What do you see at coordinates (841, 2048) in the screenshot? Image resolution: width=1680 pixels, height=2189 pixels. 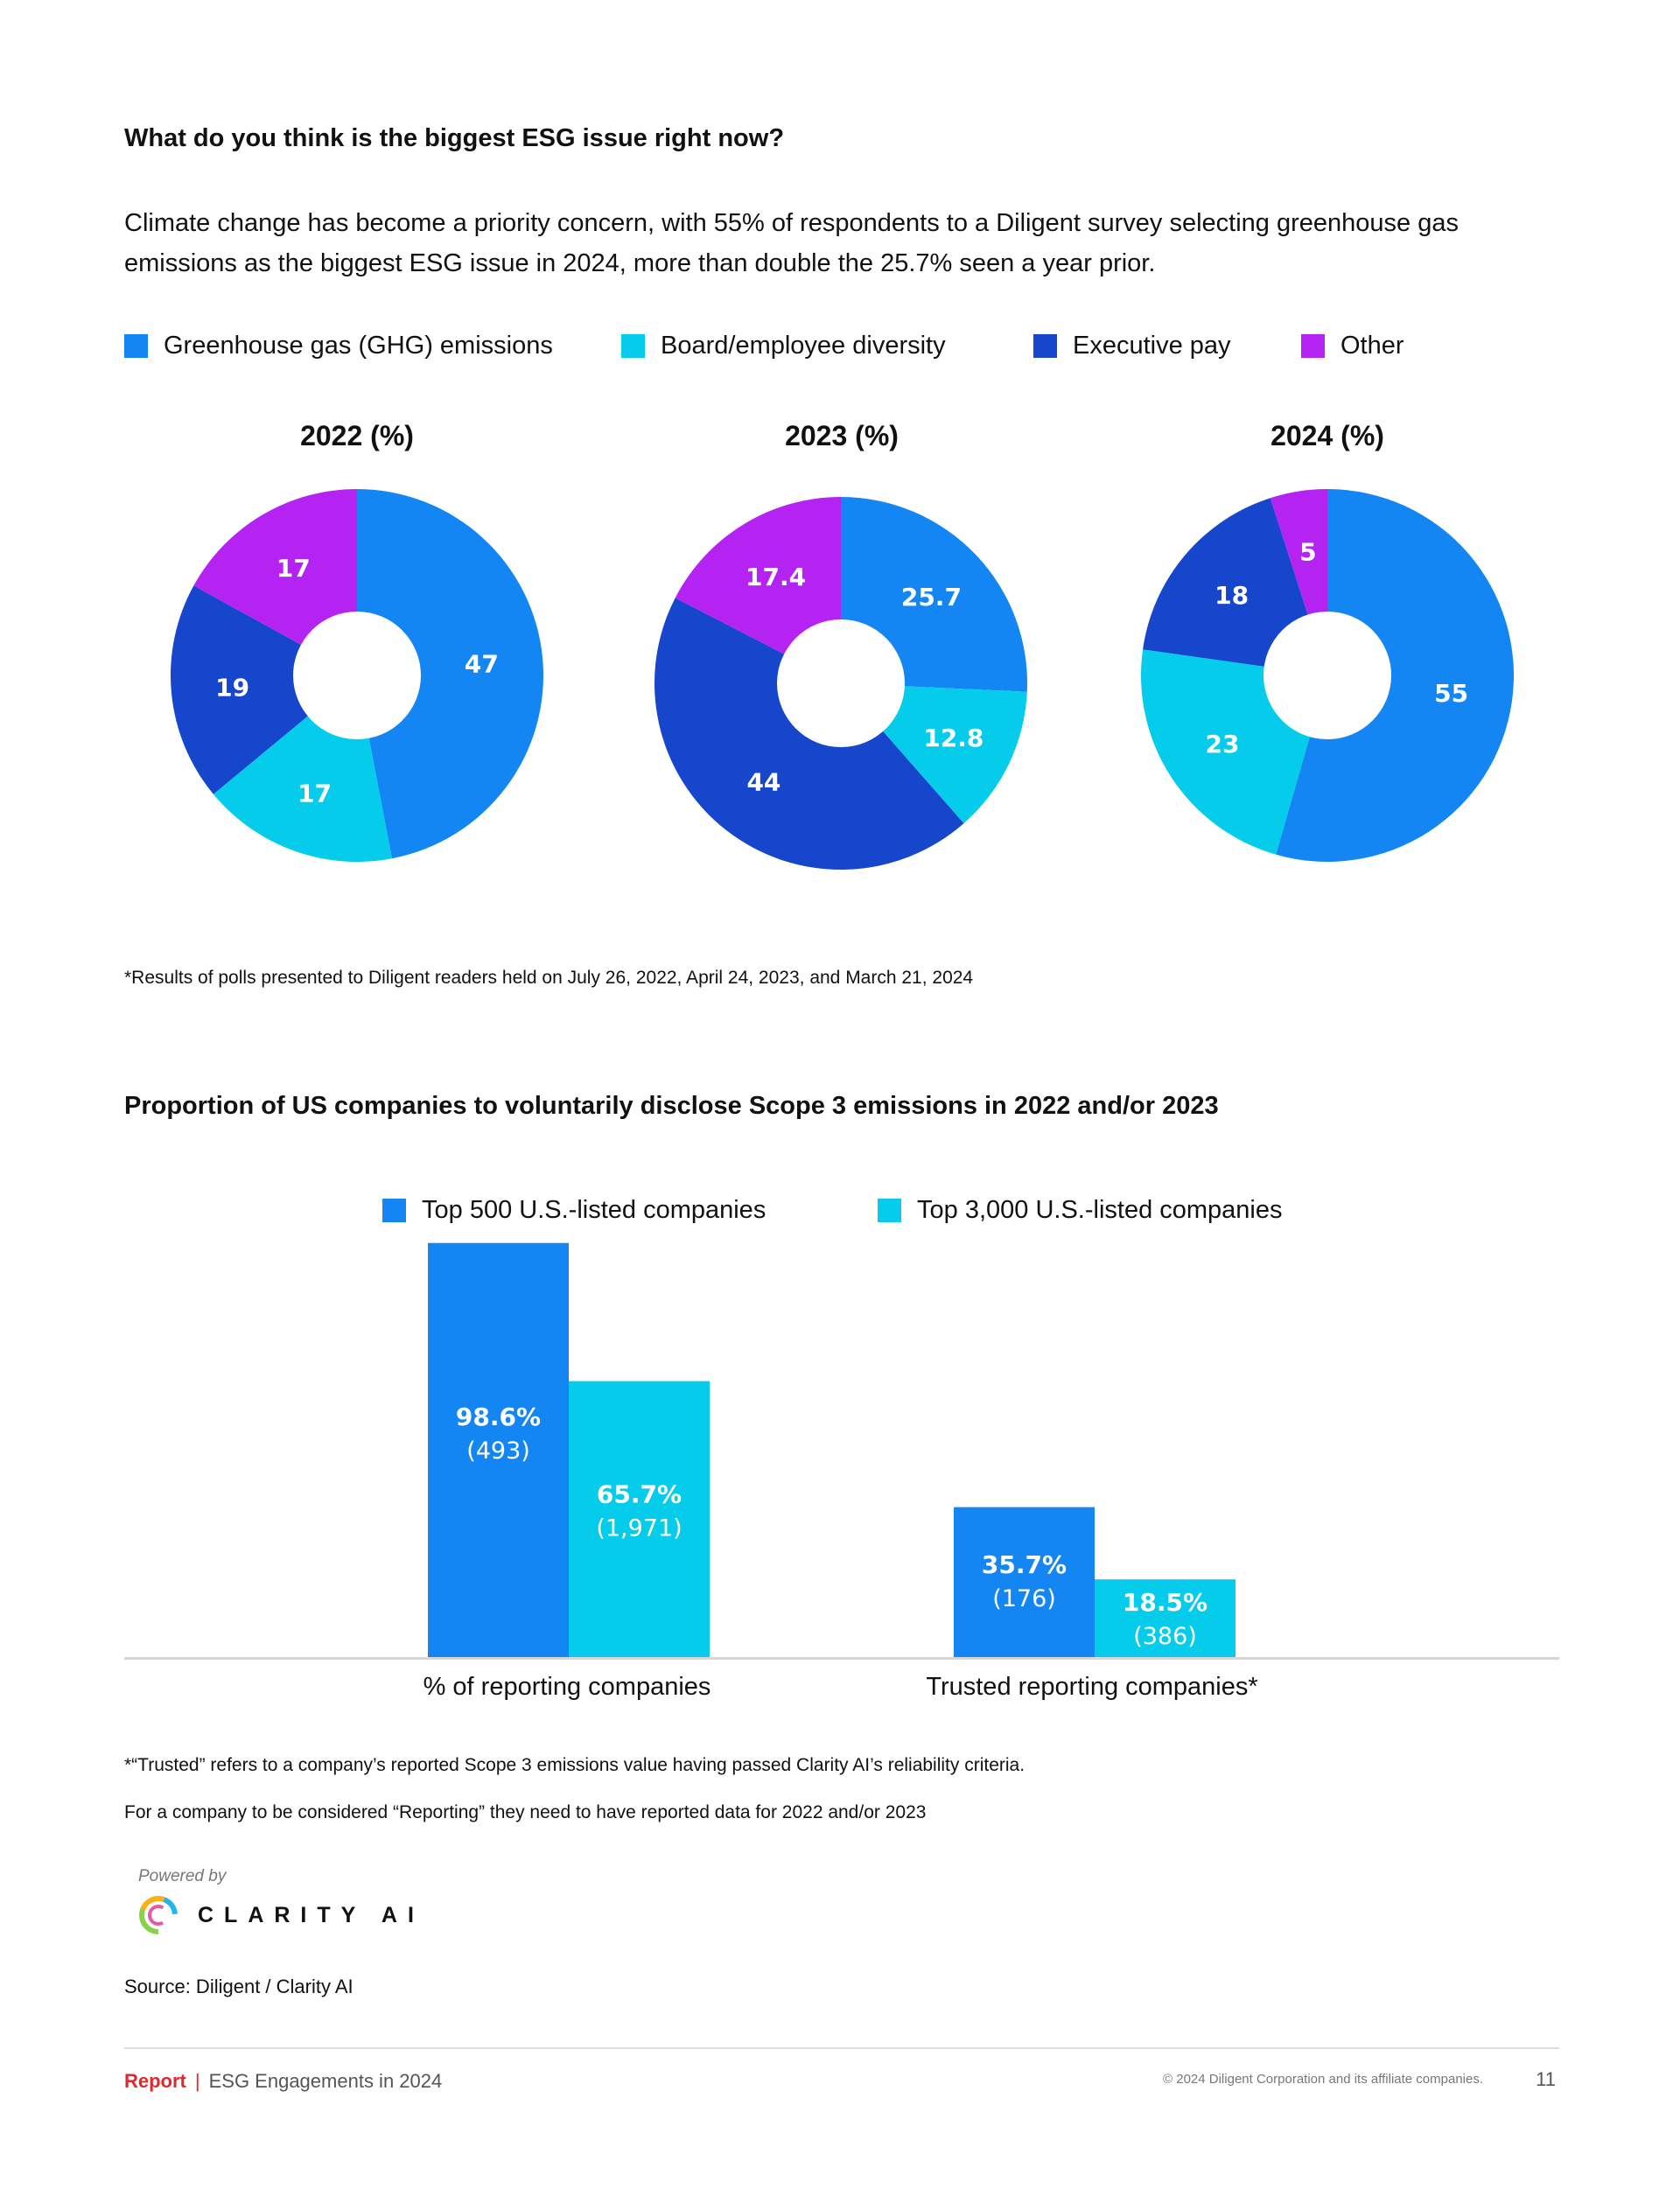 I see `footer-divider` at bounding box center [841, 2048].